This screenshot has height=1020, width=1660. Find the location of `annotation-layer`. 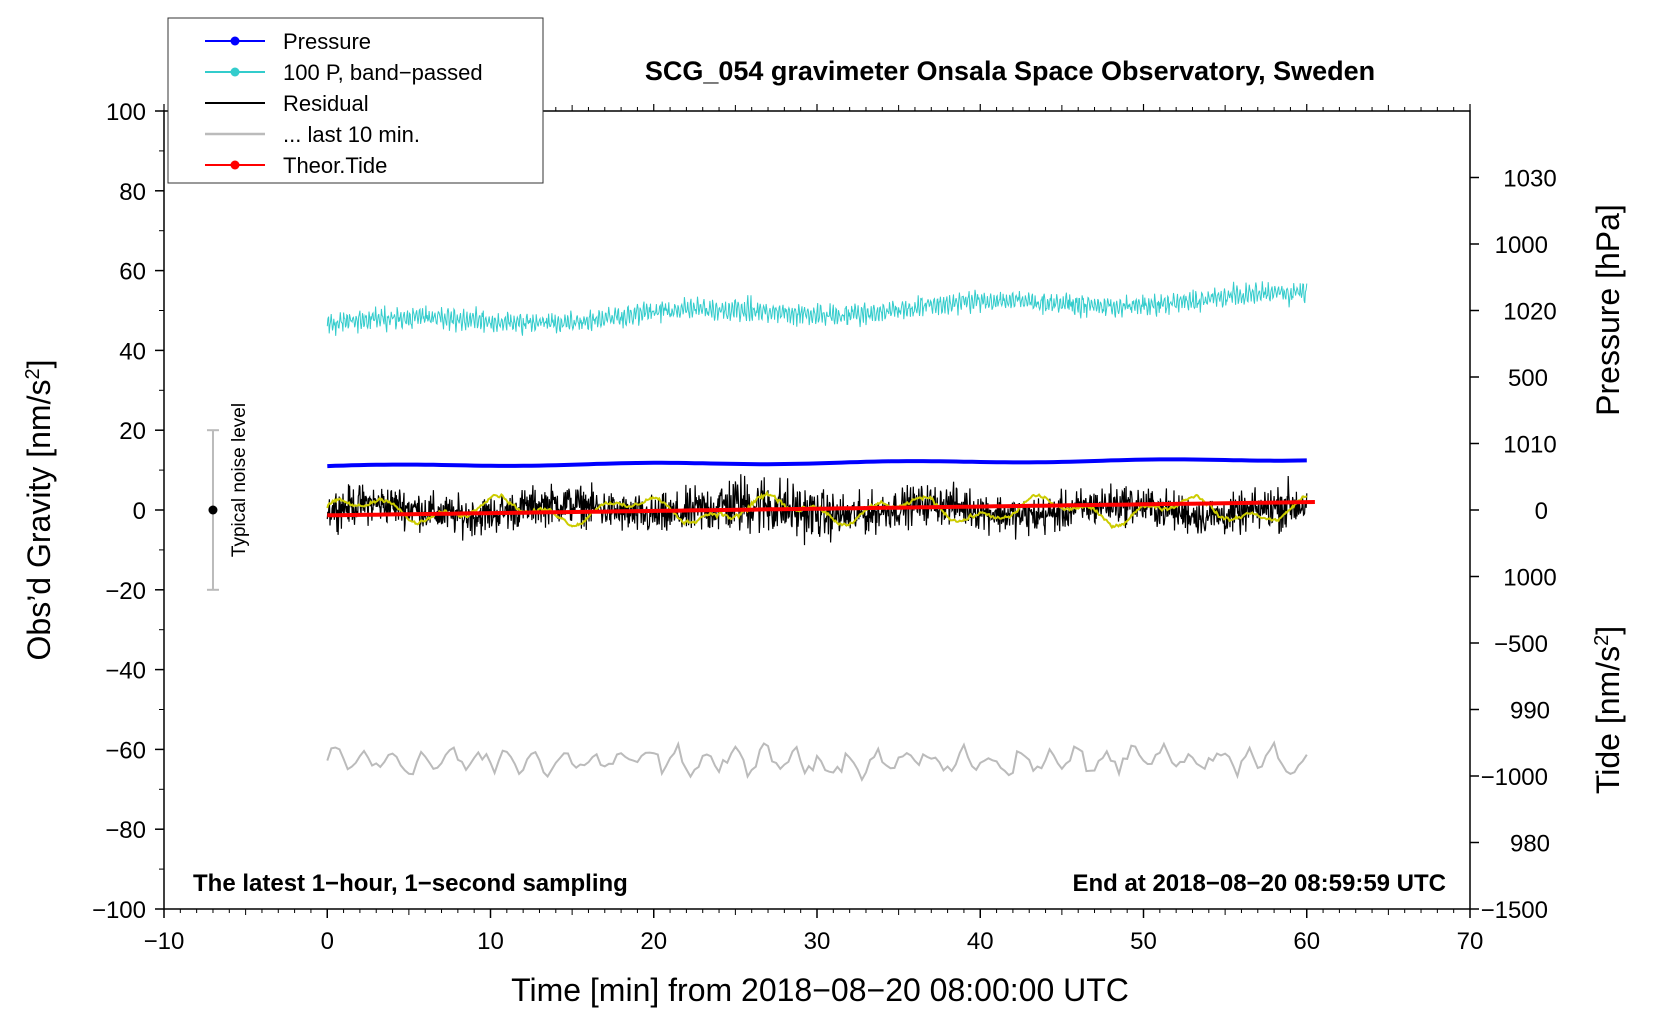

annotation-layer is located at coordinates (212, 510).